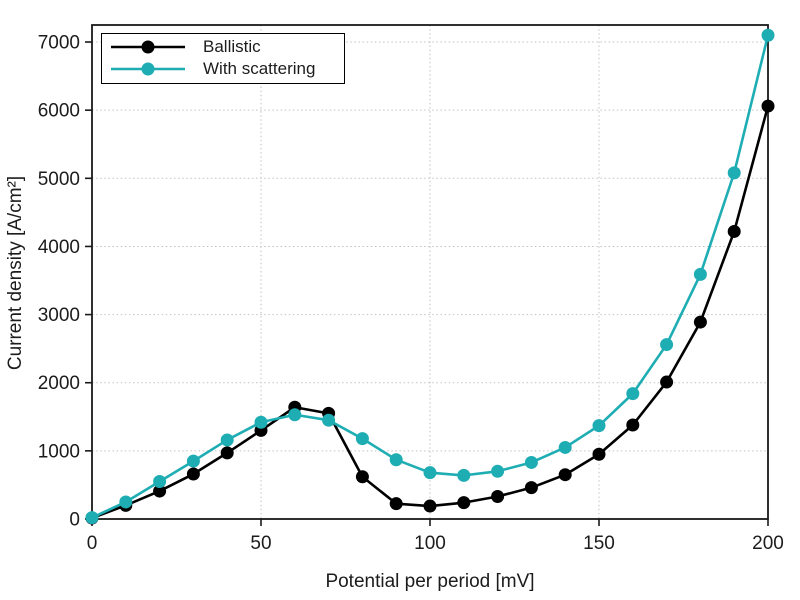 The image size is (800, 600). I want to click on y-tick-label: 2000, so click(59, 383).